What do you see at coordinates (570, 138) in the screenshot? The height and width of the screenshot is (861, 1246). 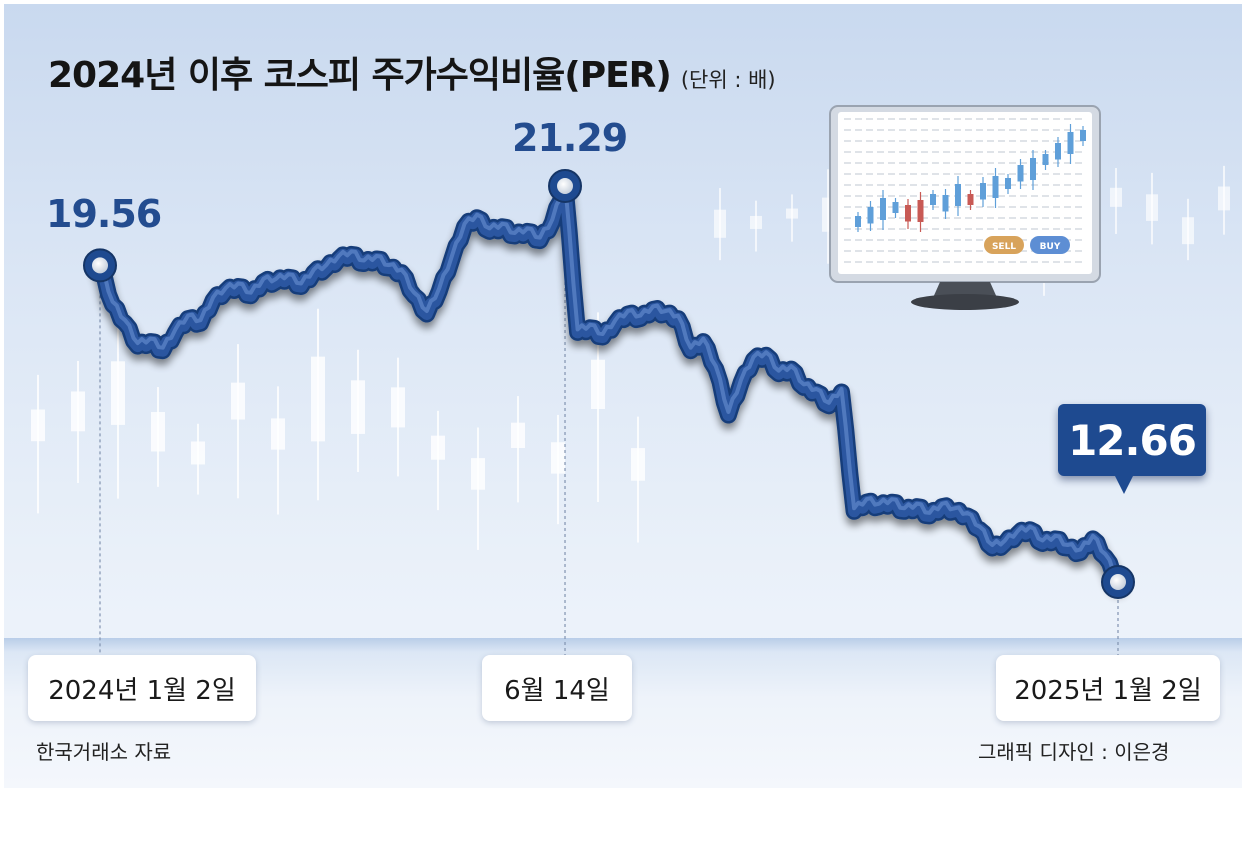 I see `peak-value-label: 21.29` at bounding box center [570, 138].